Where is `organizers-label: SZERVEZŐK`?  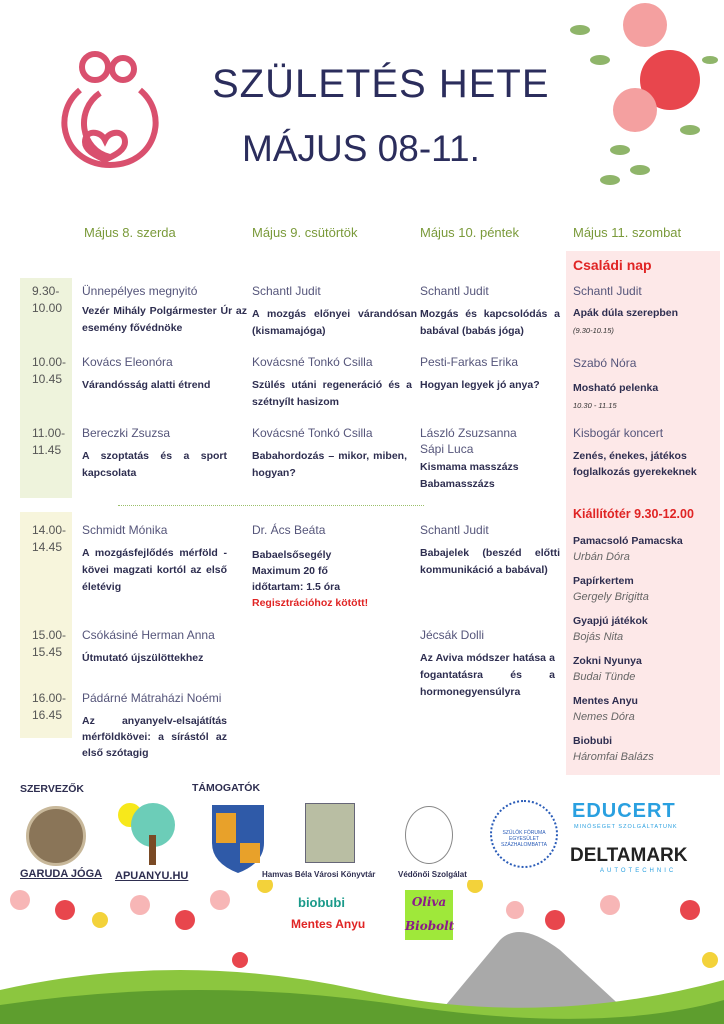 organizers-label: SZERVEZŐK is located at coordinates (52, 789).